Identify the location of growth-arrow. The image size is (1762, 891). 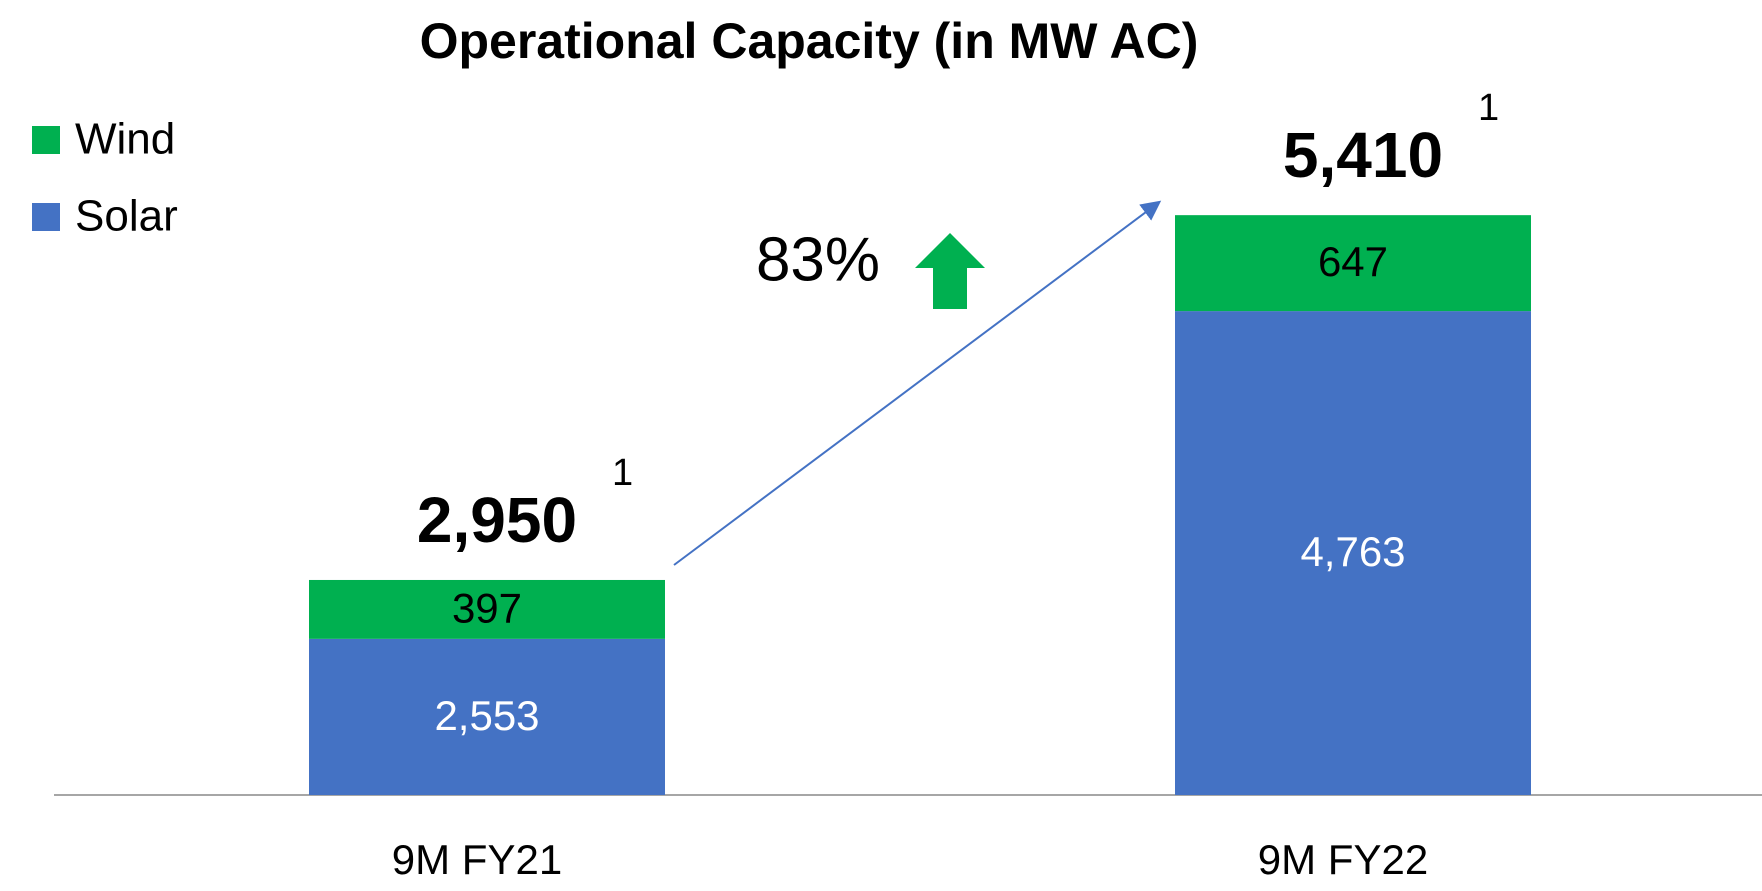
(917, 383).